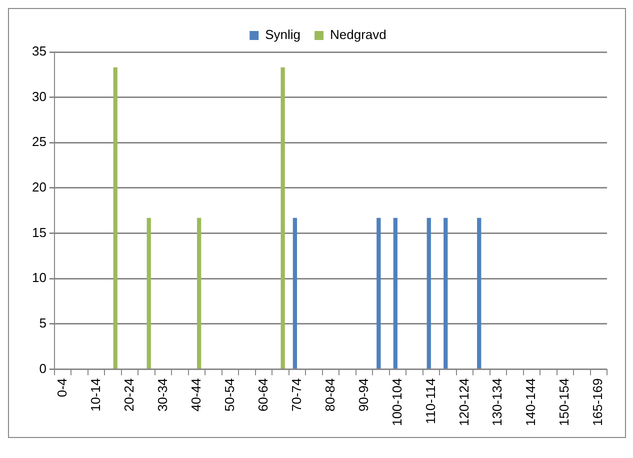  I want to click on y-tick-label: 15, so click(39, 232).